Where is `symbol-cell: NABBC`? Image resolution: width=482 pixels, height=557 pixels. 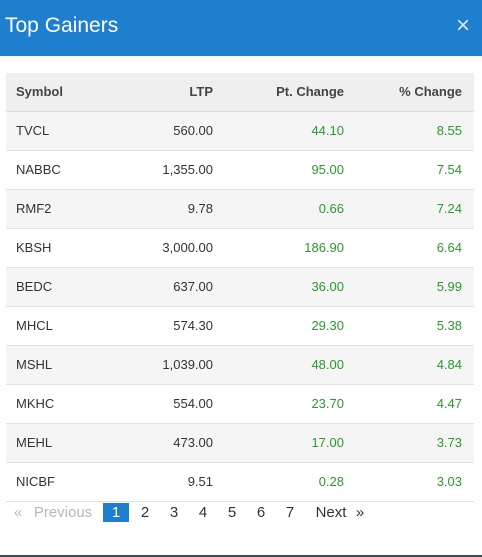 symbol-cell: NABBC is located at coordinates (38, 169).